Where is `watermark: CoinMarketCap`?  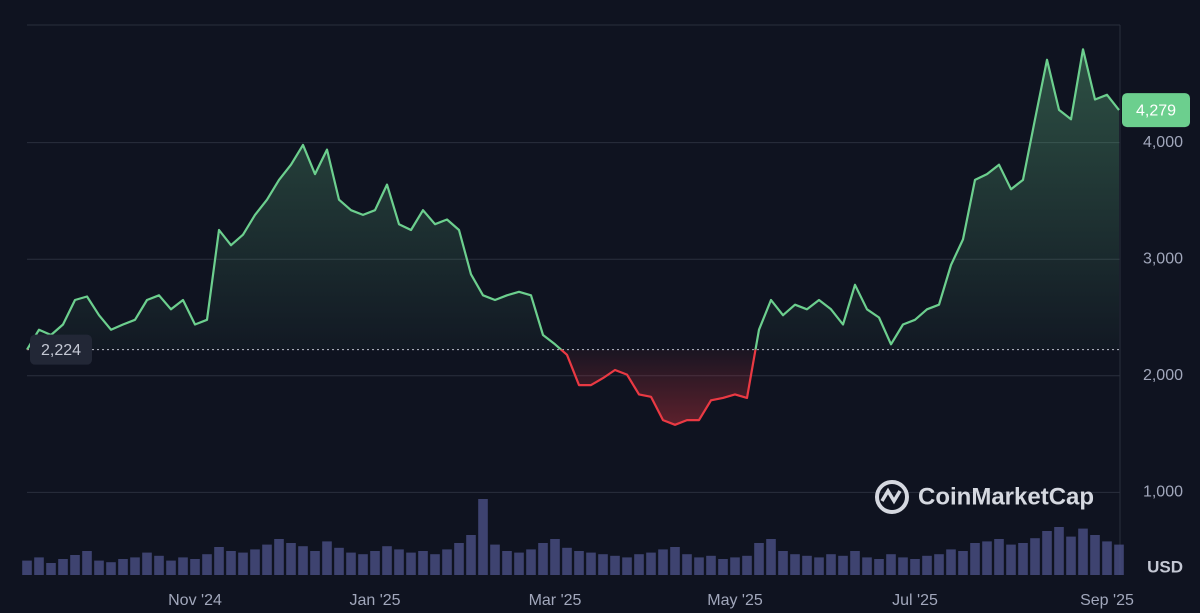
watermark: CoinMarketCap is located at coordinates (984, 497).